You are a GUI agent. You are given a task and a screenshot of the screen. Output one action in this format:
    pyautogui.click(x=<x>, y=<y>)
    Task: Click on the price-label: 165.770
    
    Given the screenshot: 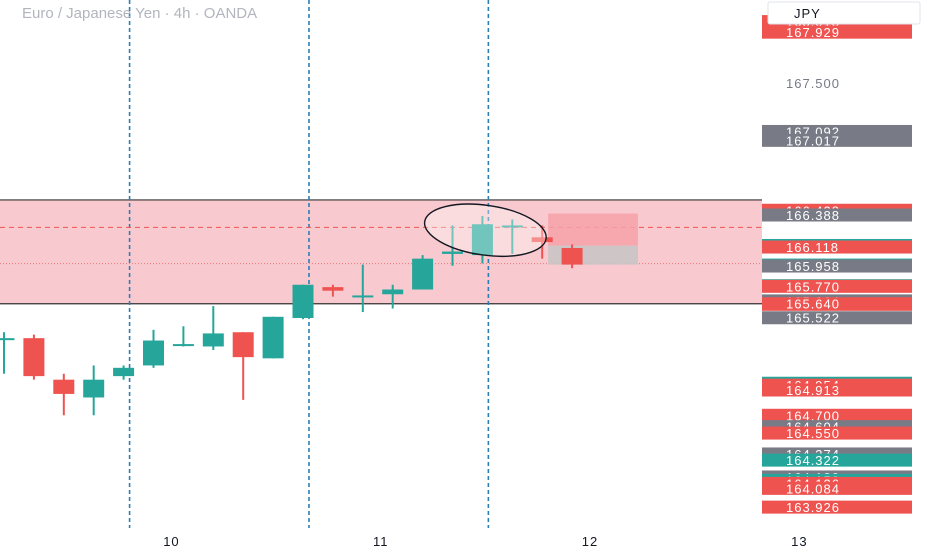 What is the action you would take?
    pyautogui.click(x=837, y=286)
    